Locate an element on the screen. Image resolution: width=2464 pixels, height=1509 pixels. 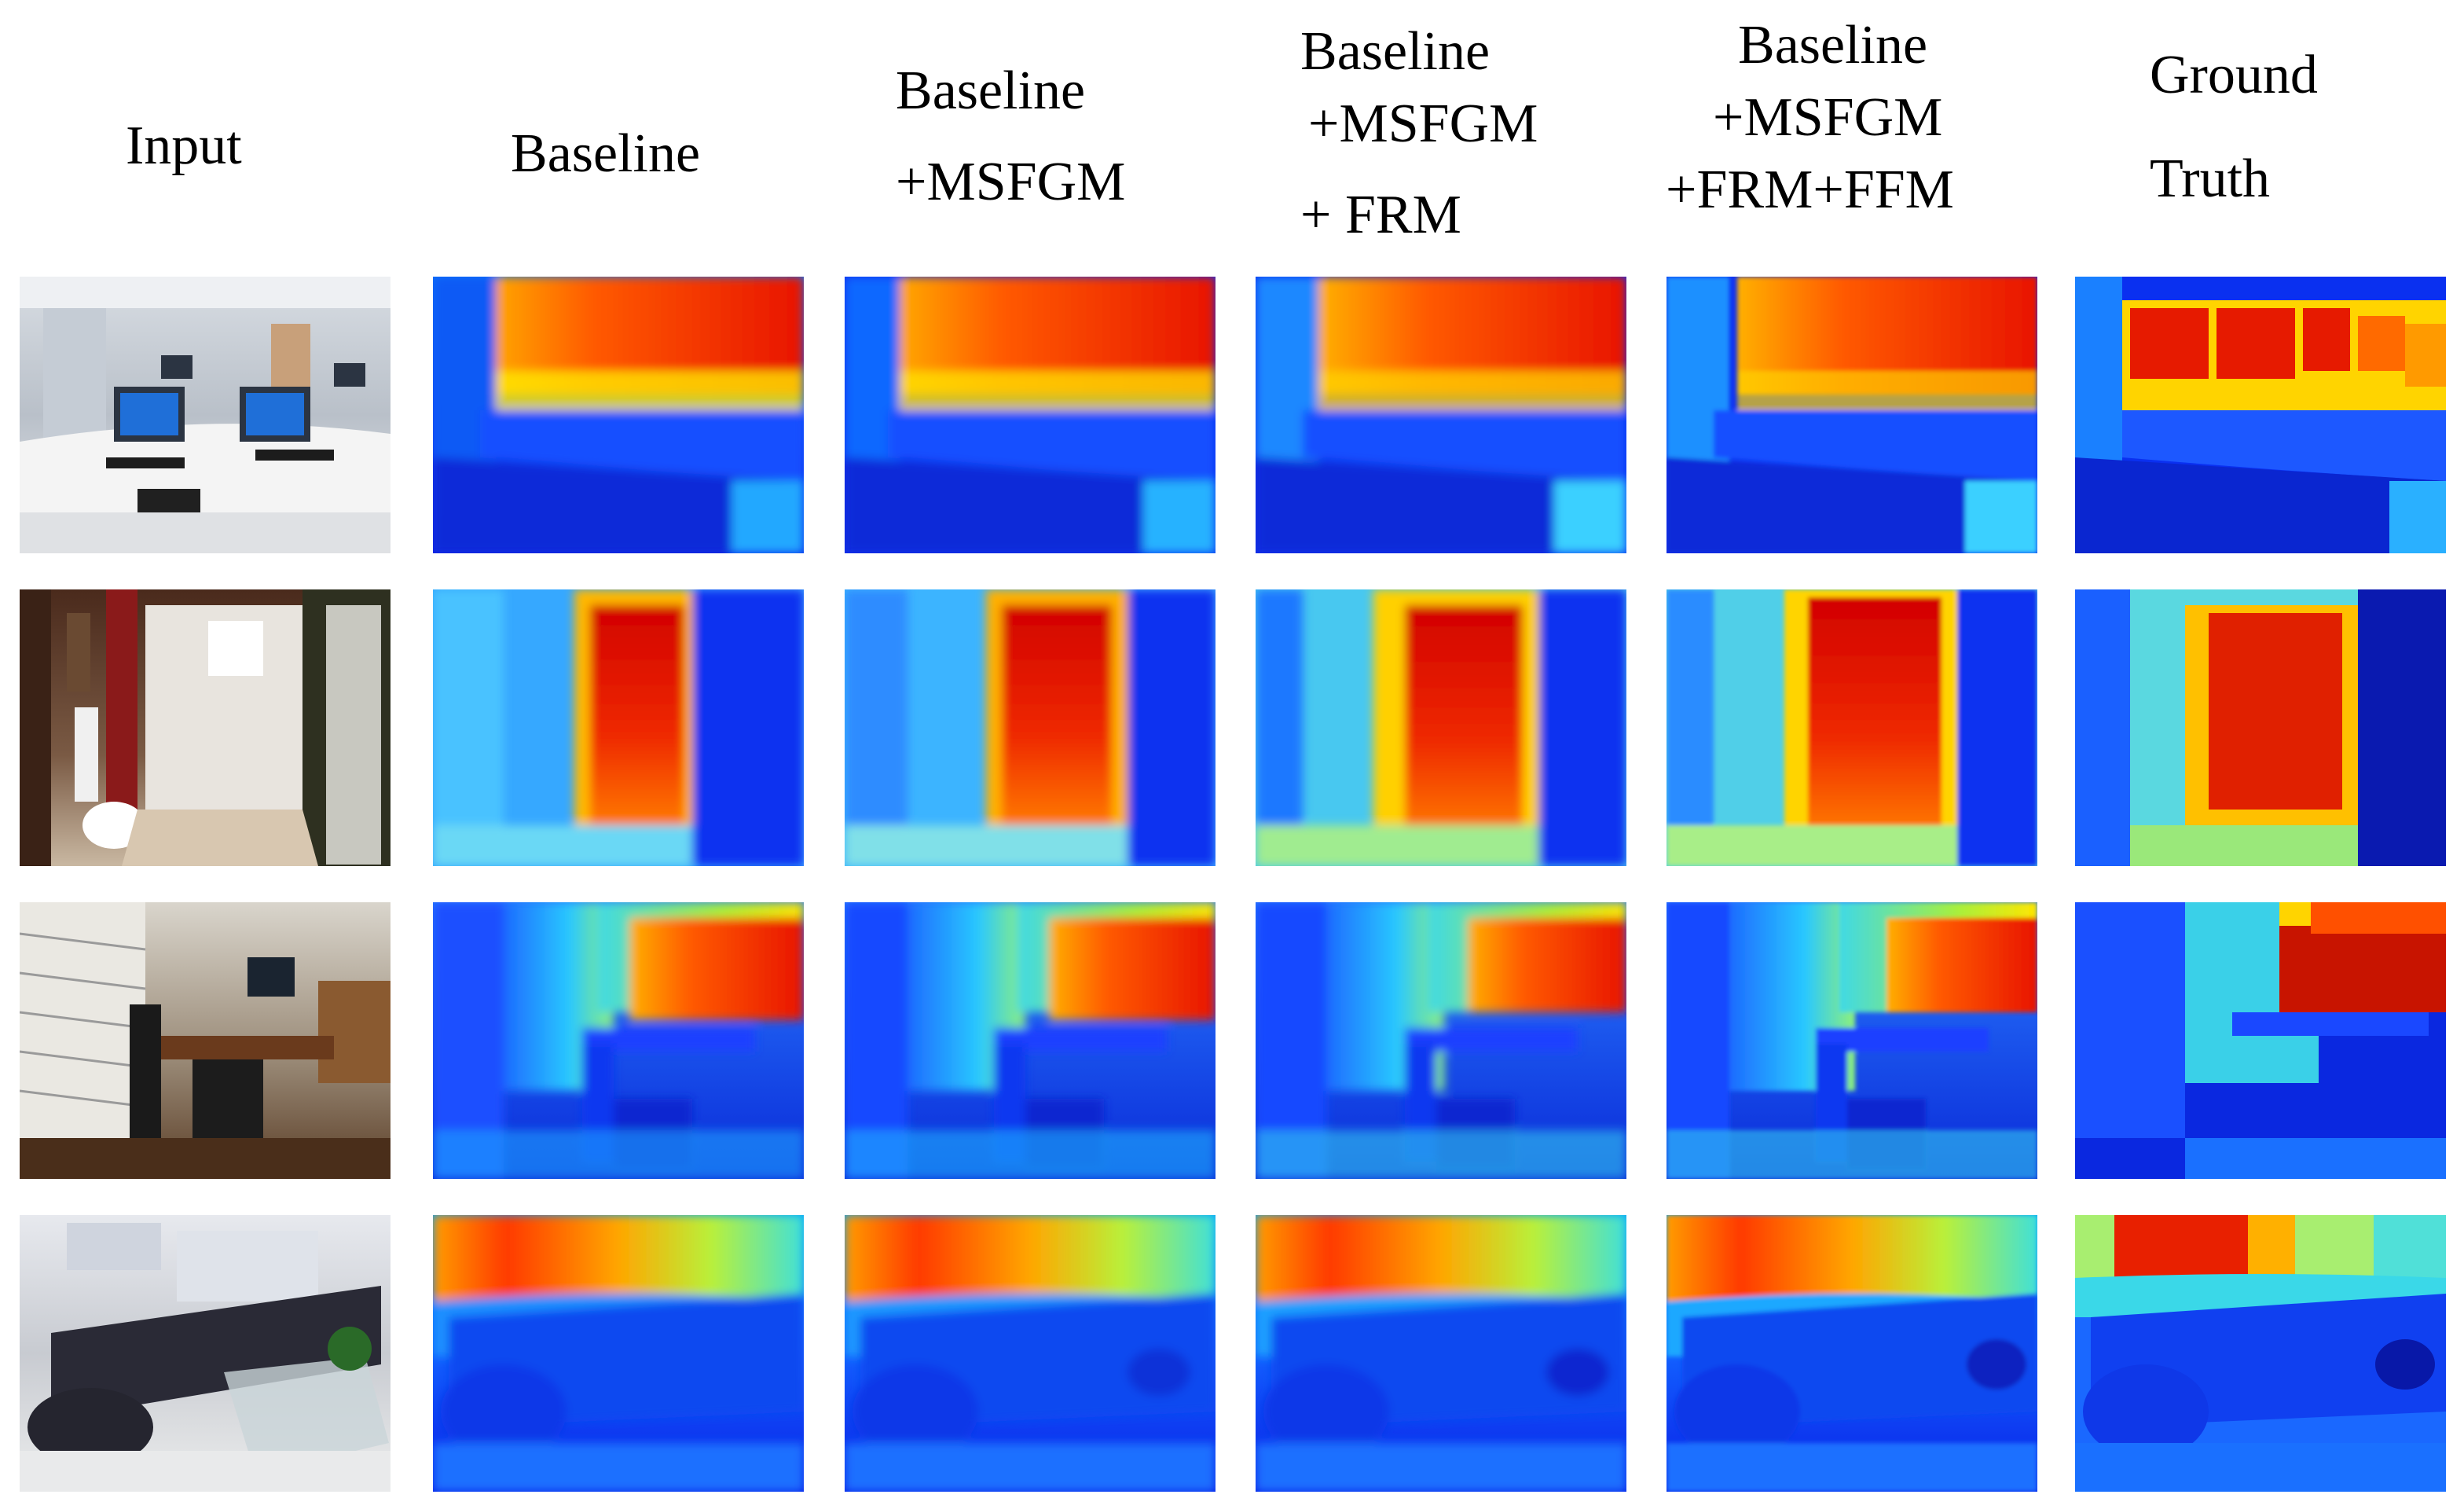
column-header-msfgm-frm-ffm: Baseline +MSFGM +FRM+FFM is located at coordinates (1810, 117).